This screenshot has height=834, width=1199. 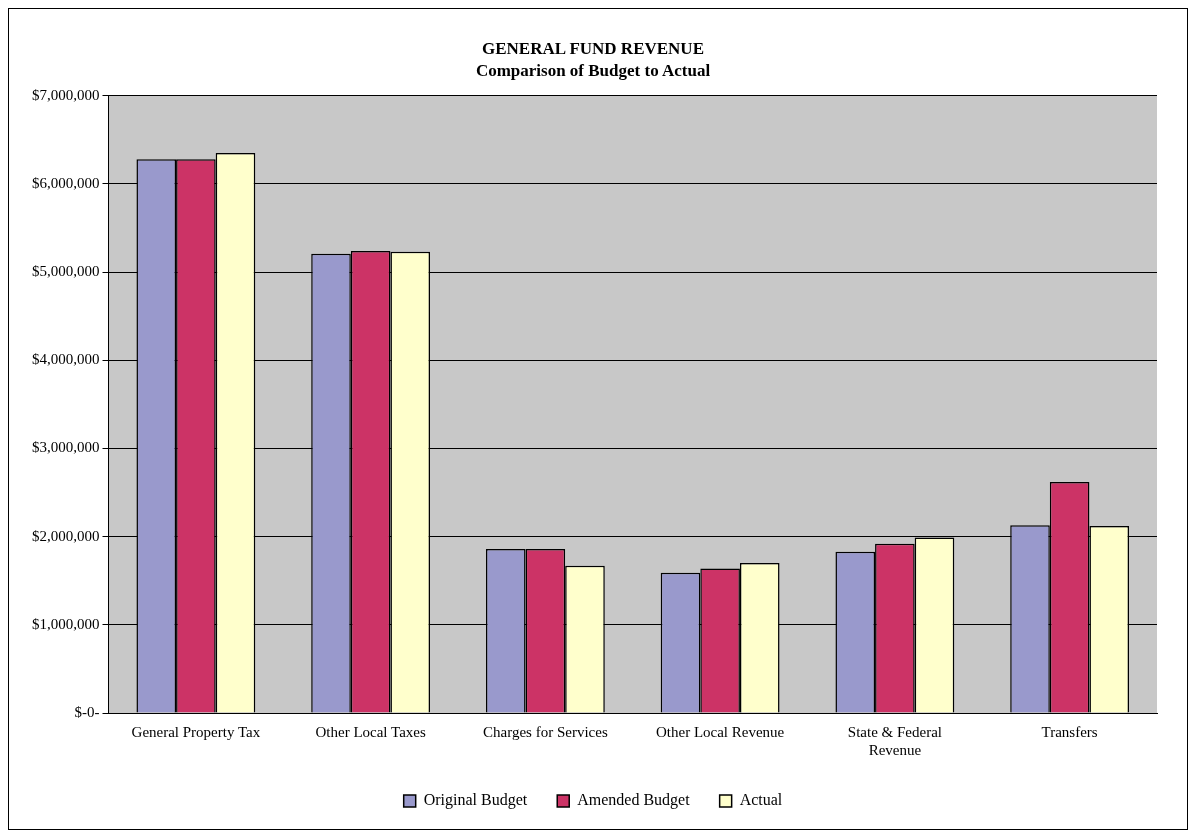 What do you see at coordinates (894, 740) in the screenshot?
I see `x-tick-label: State & Federal Revenue` at bounding box center [894, 740].